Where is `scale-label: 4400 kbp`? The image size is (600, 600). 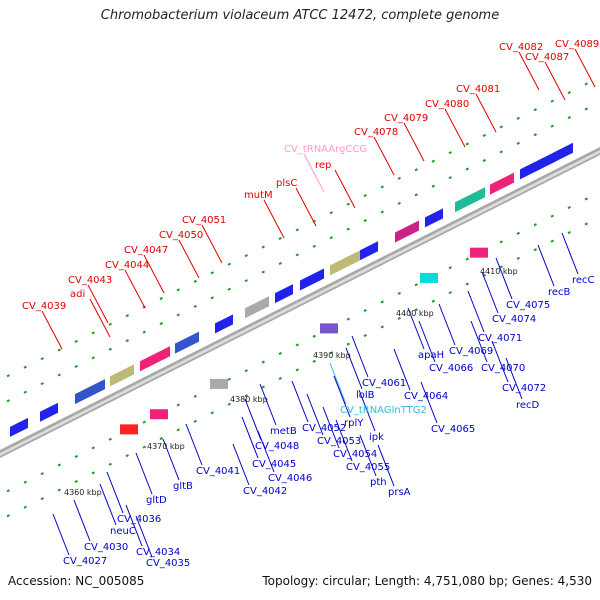
scale-label: 4400 kbp is located at coordinates (415, 313).